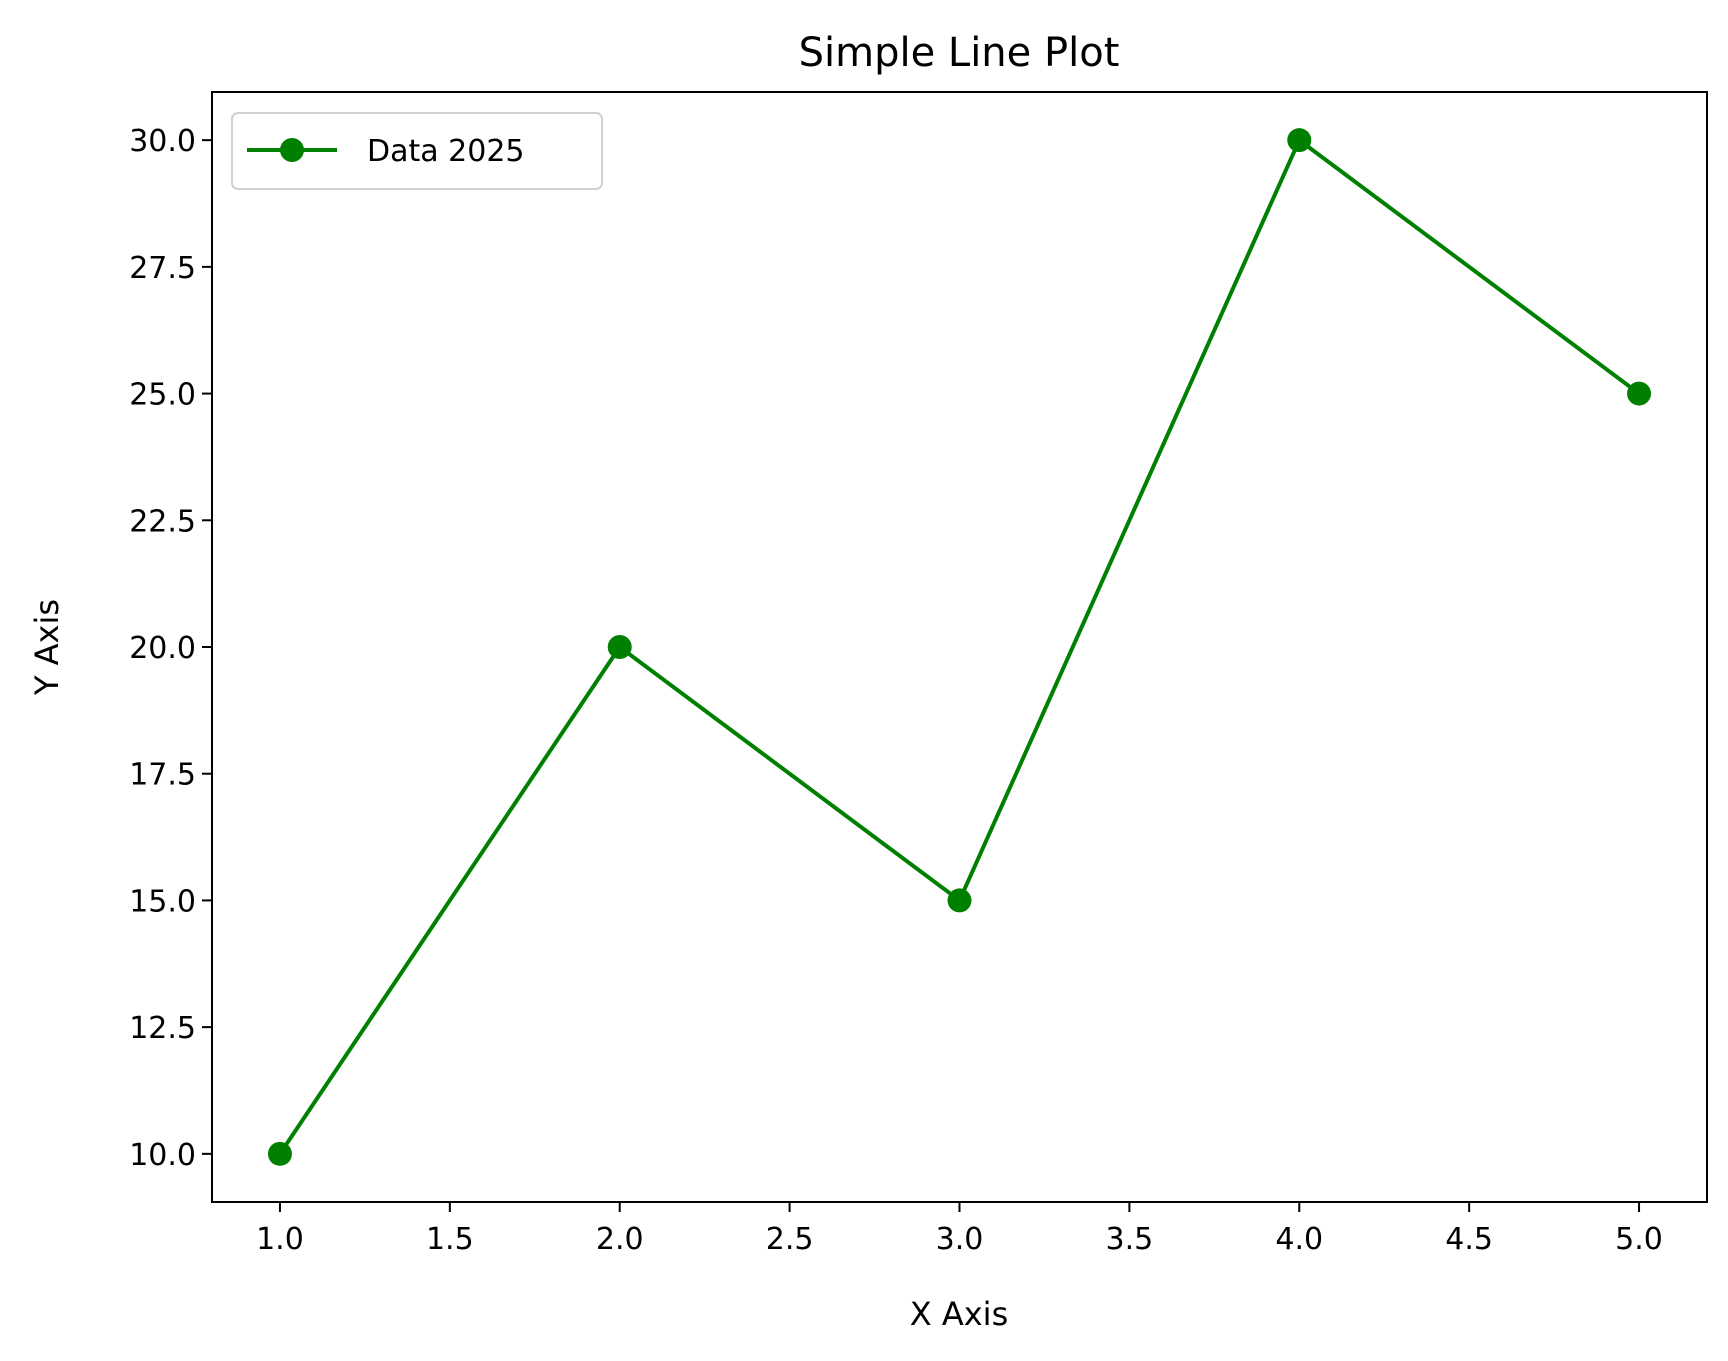 Image resolution: width=1728 pixels, height=1361 pixels. What do you see at coordinates (959, 53) in the screenshot?
I see `chart-title: Simple Line Plot` at bounding box center [959, 53].